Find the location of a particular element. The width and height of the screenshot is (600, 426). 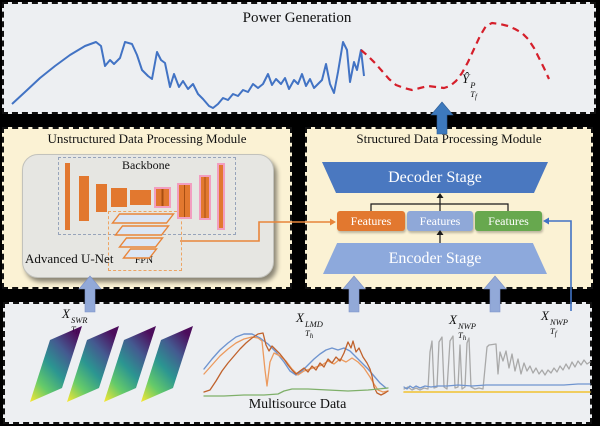

math-sup: LMD is located at coordinates (313, 324).